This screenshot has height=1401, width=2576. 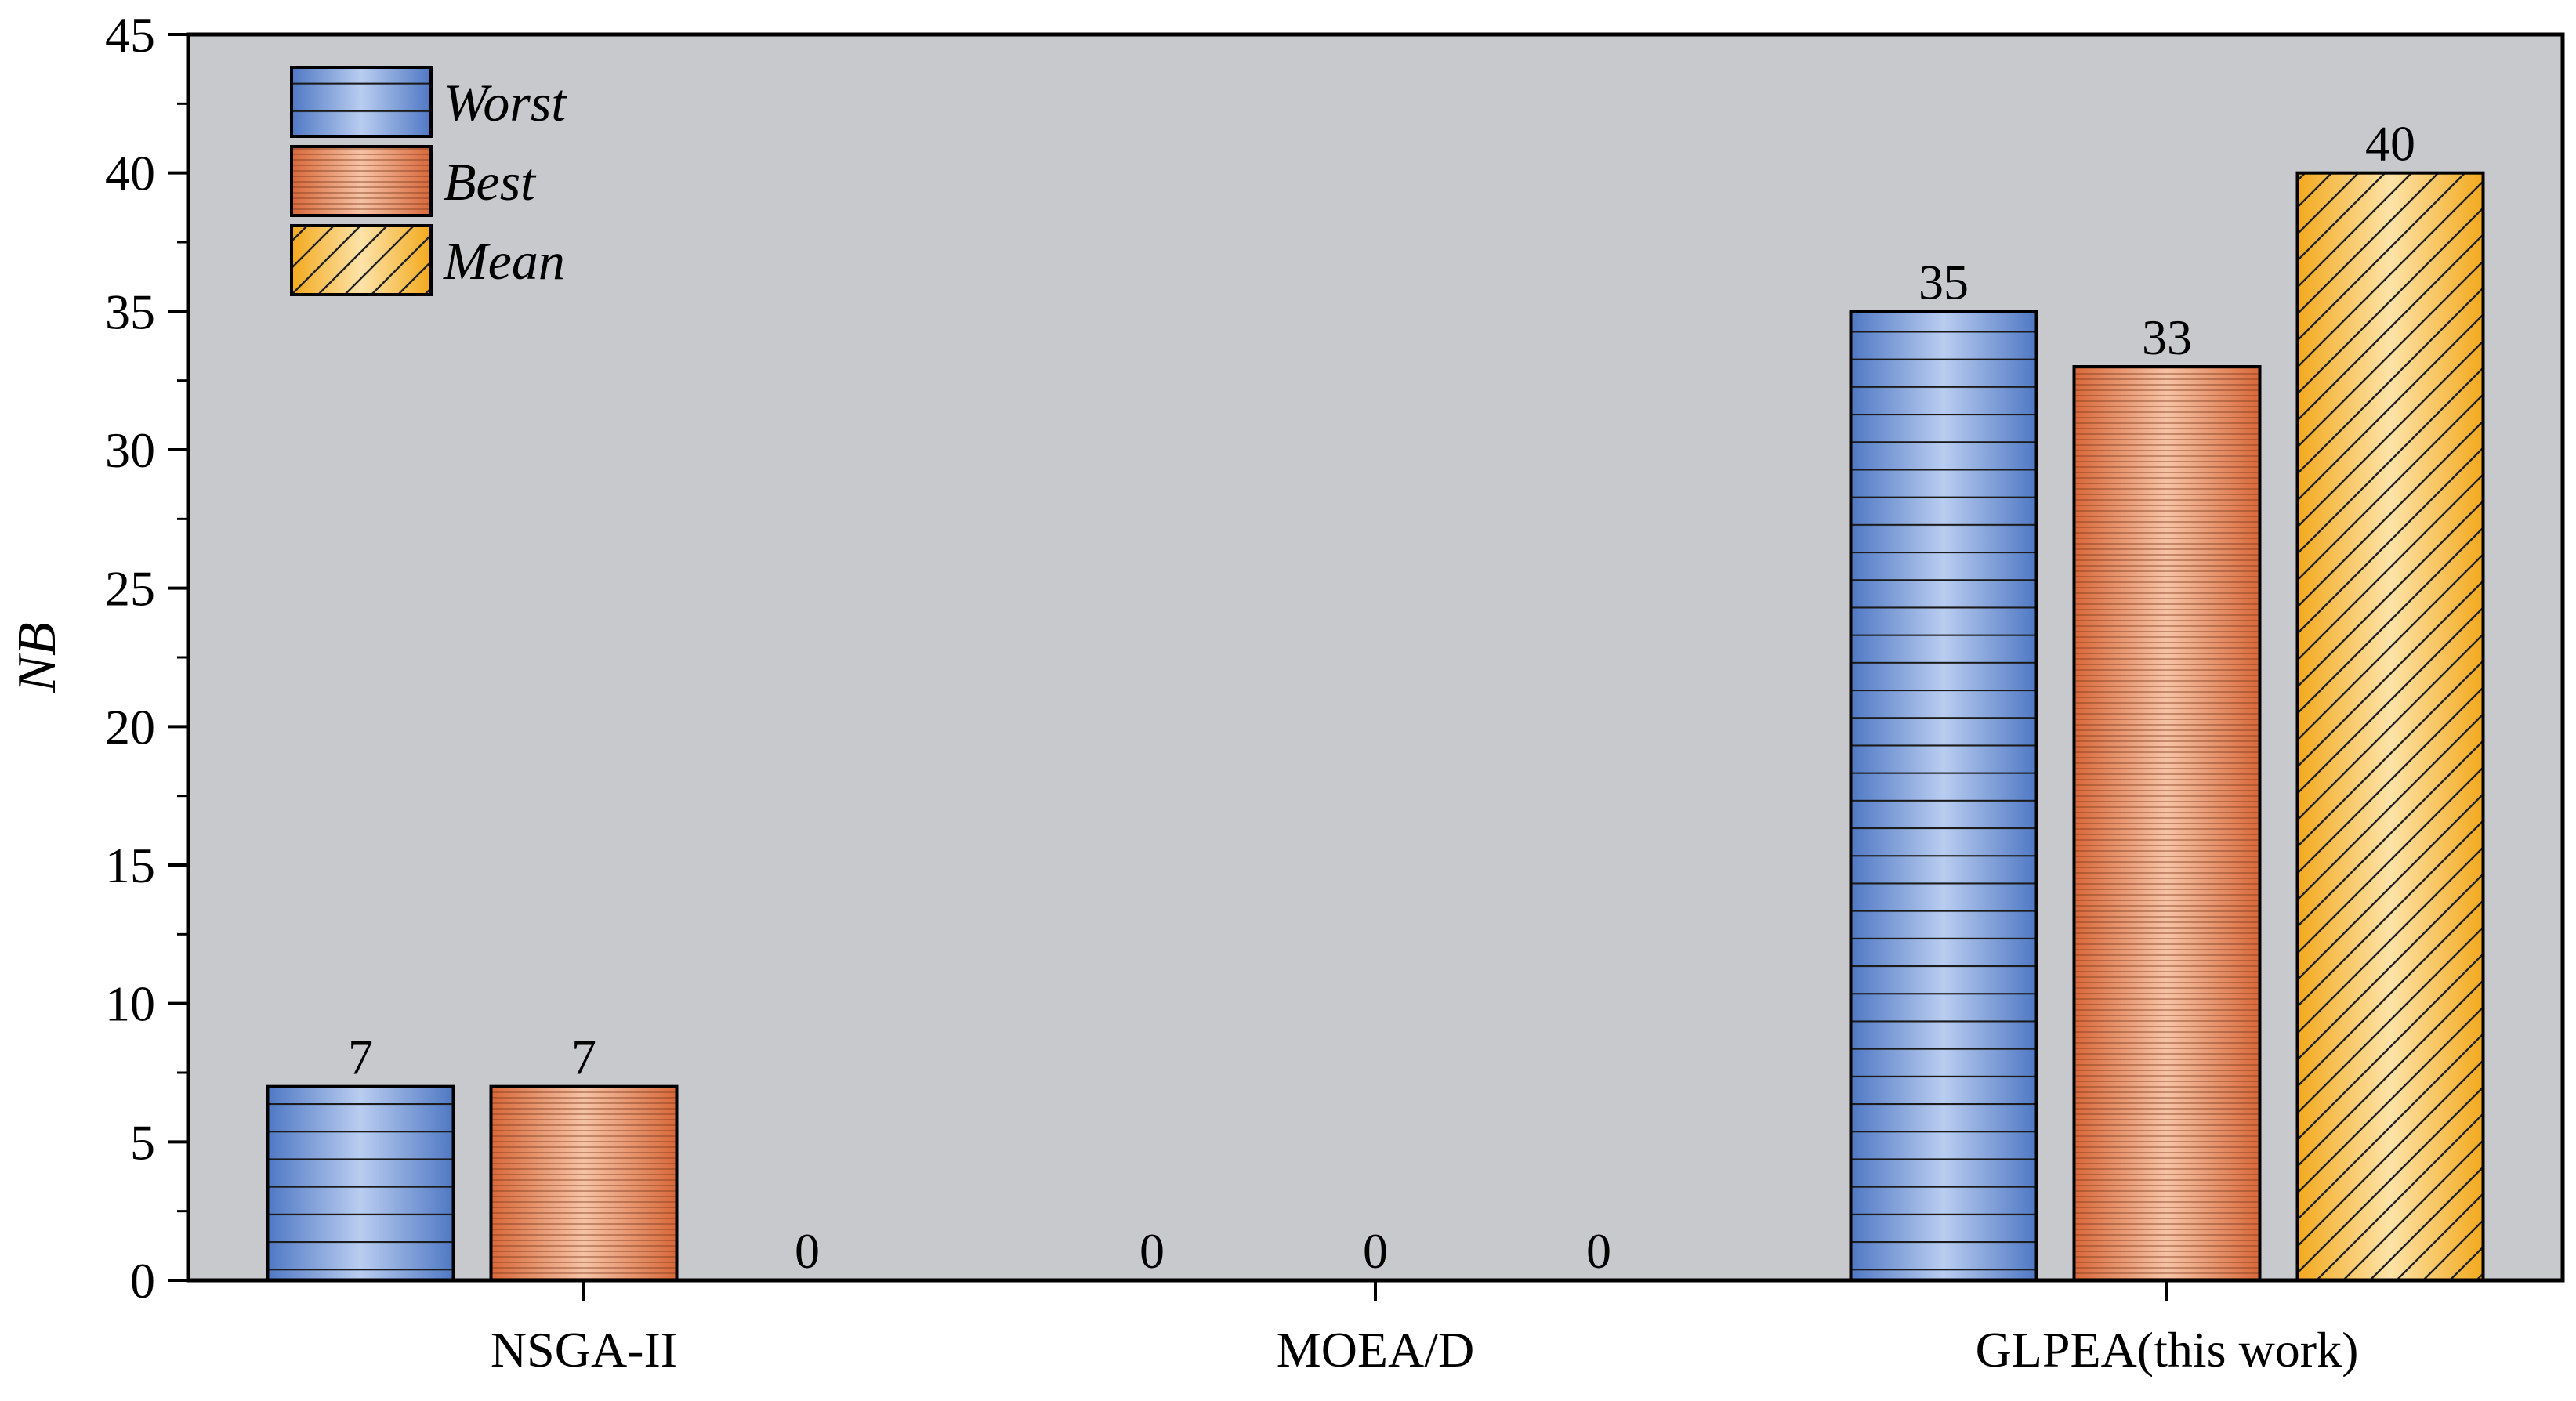 What do you see at coordinates (142, 1281) in the screenshot?
I see `y-tick-label: 0` at bounding box center [142, 1281].